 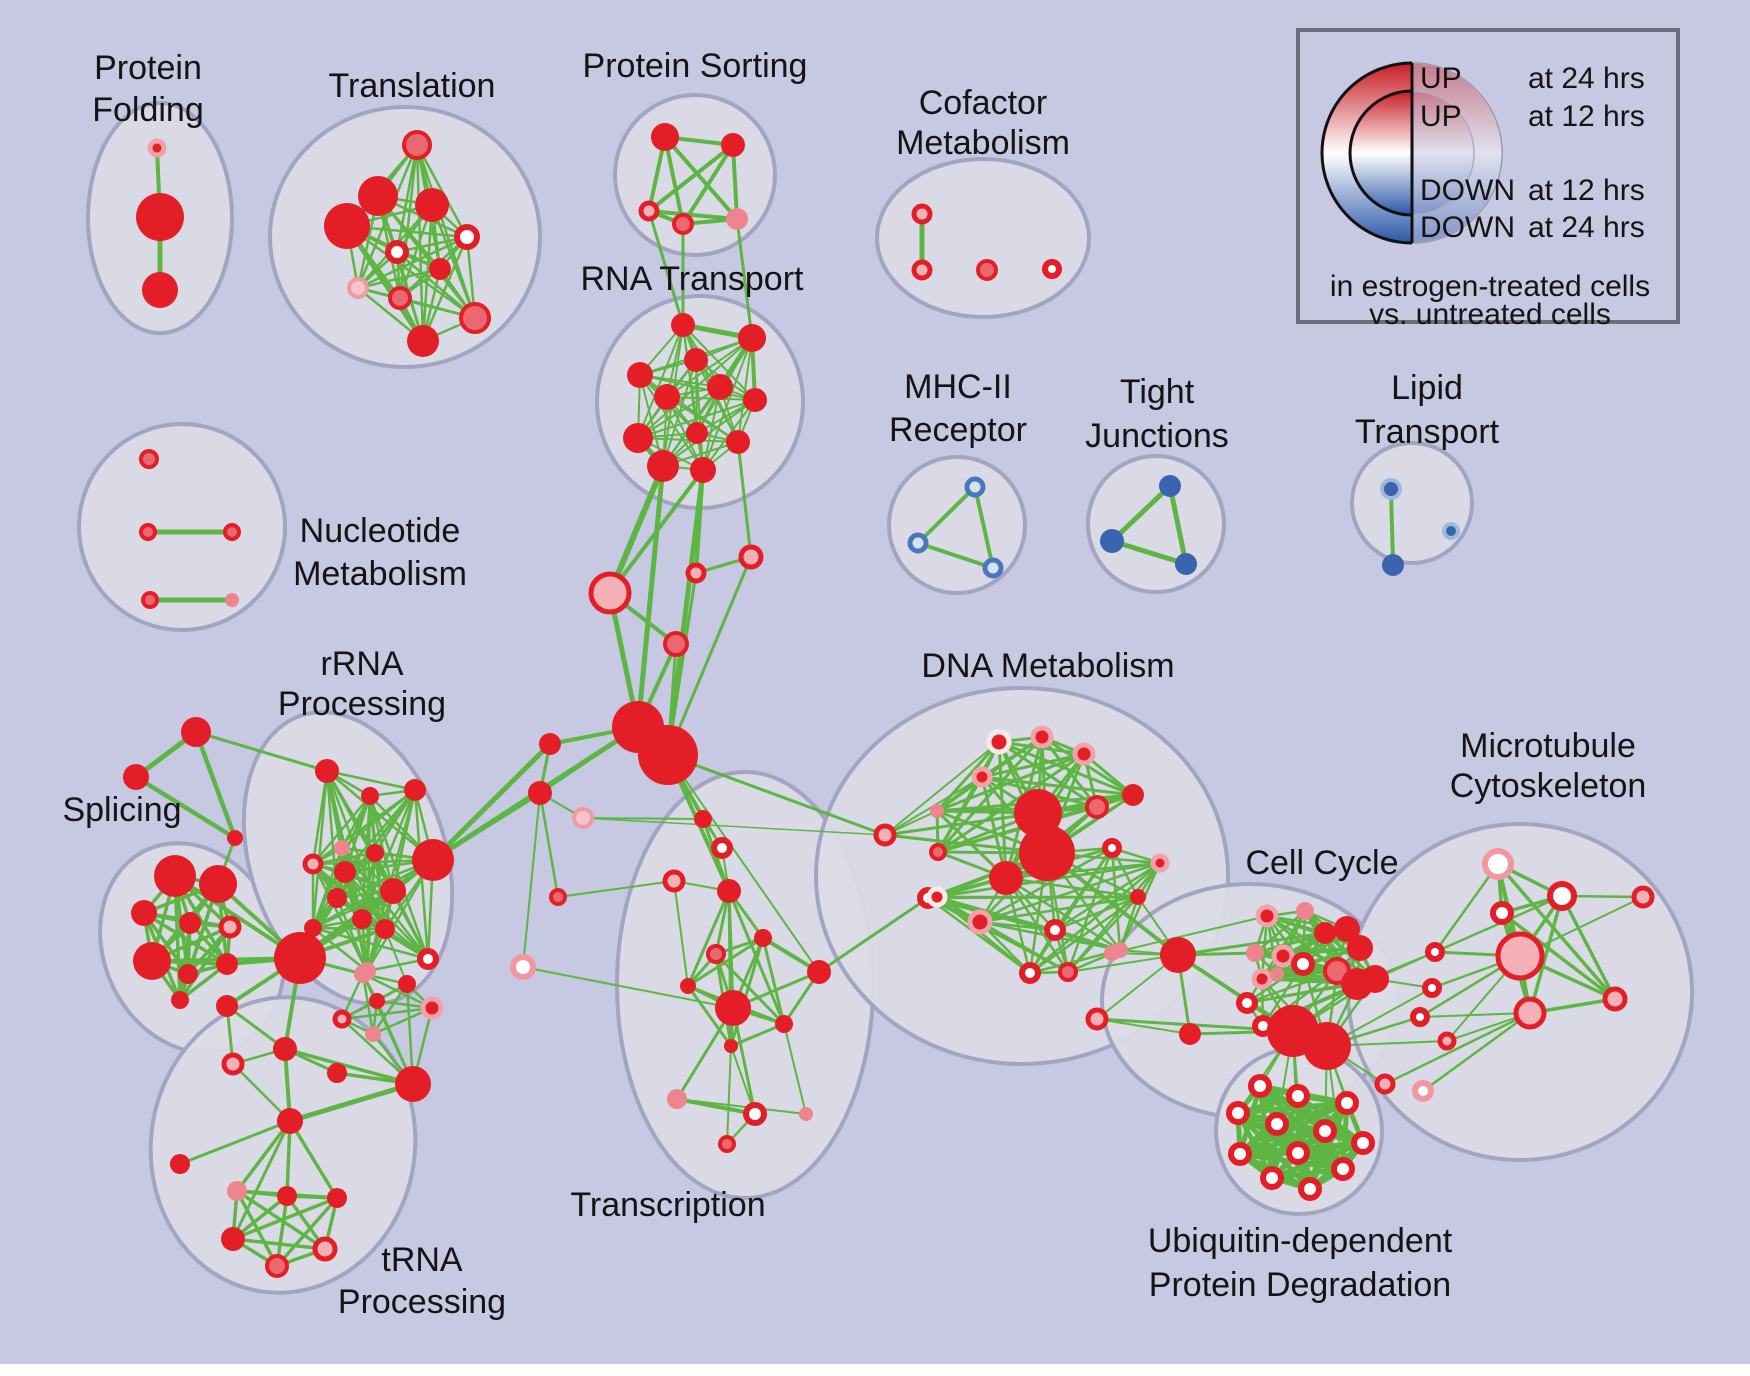 I want to click on legend-time-label: at 24 hrs, so click(x=1586, y=227).